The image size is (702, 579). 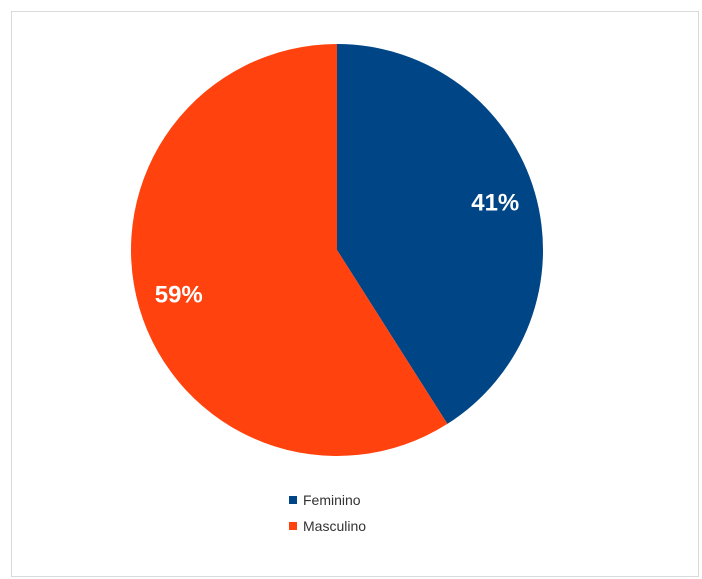 I want to click on legend-swatch-masculino, so click(x=293, y=526).